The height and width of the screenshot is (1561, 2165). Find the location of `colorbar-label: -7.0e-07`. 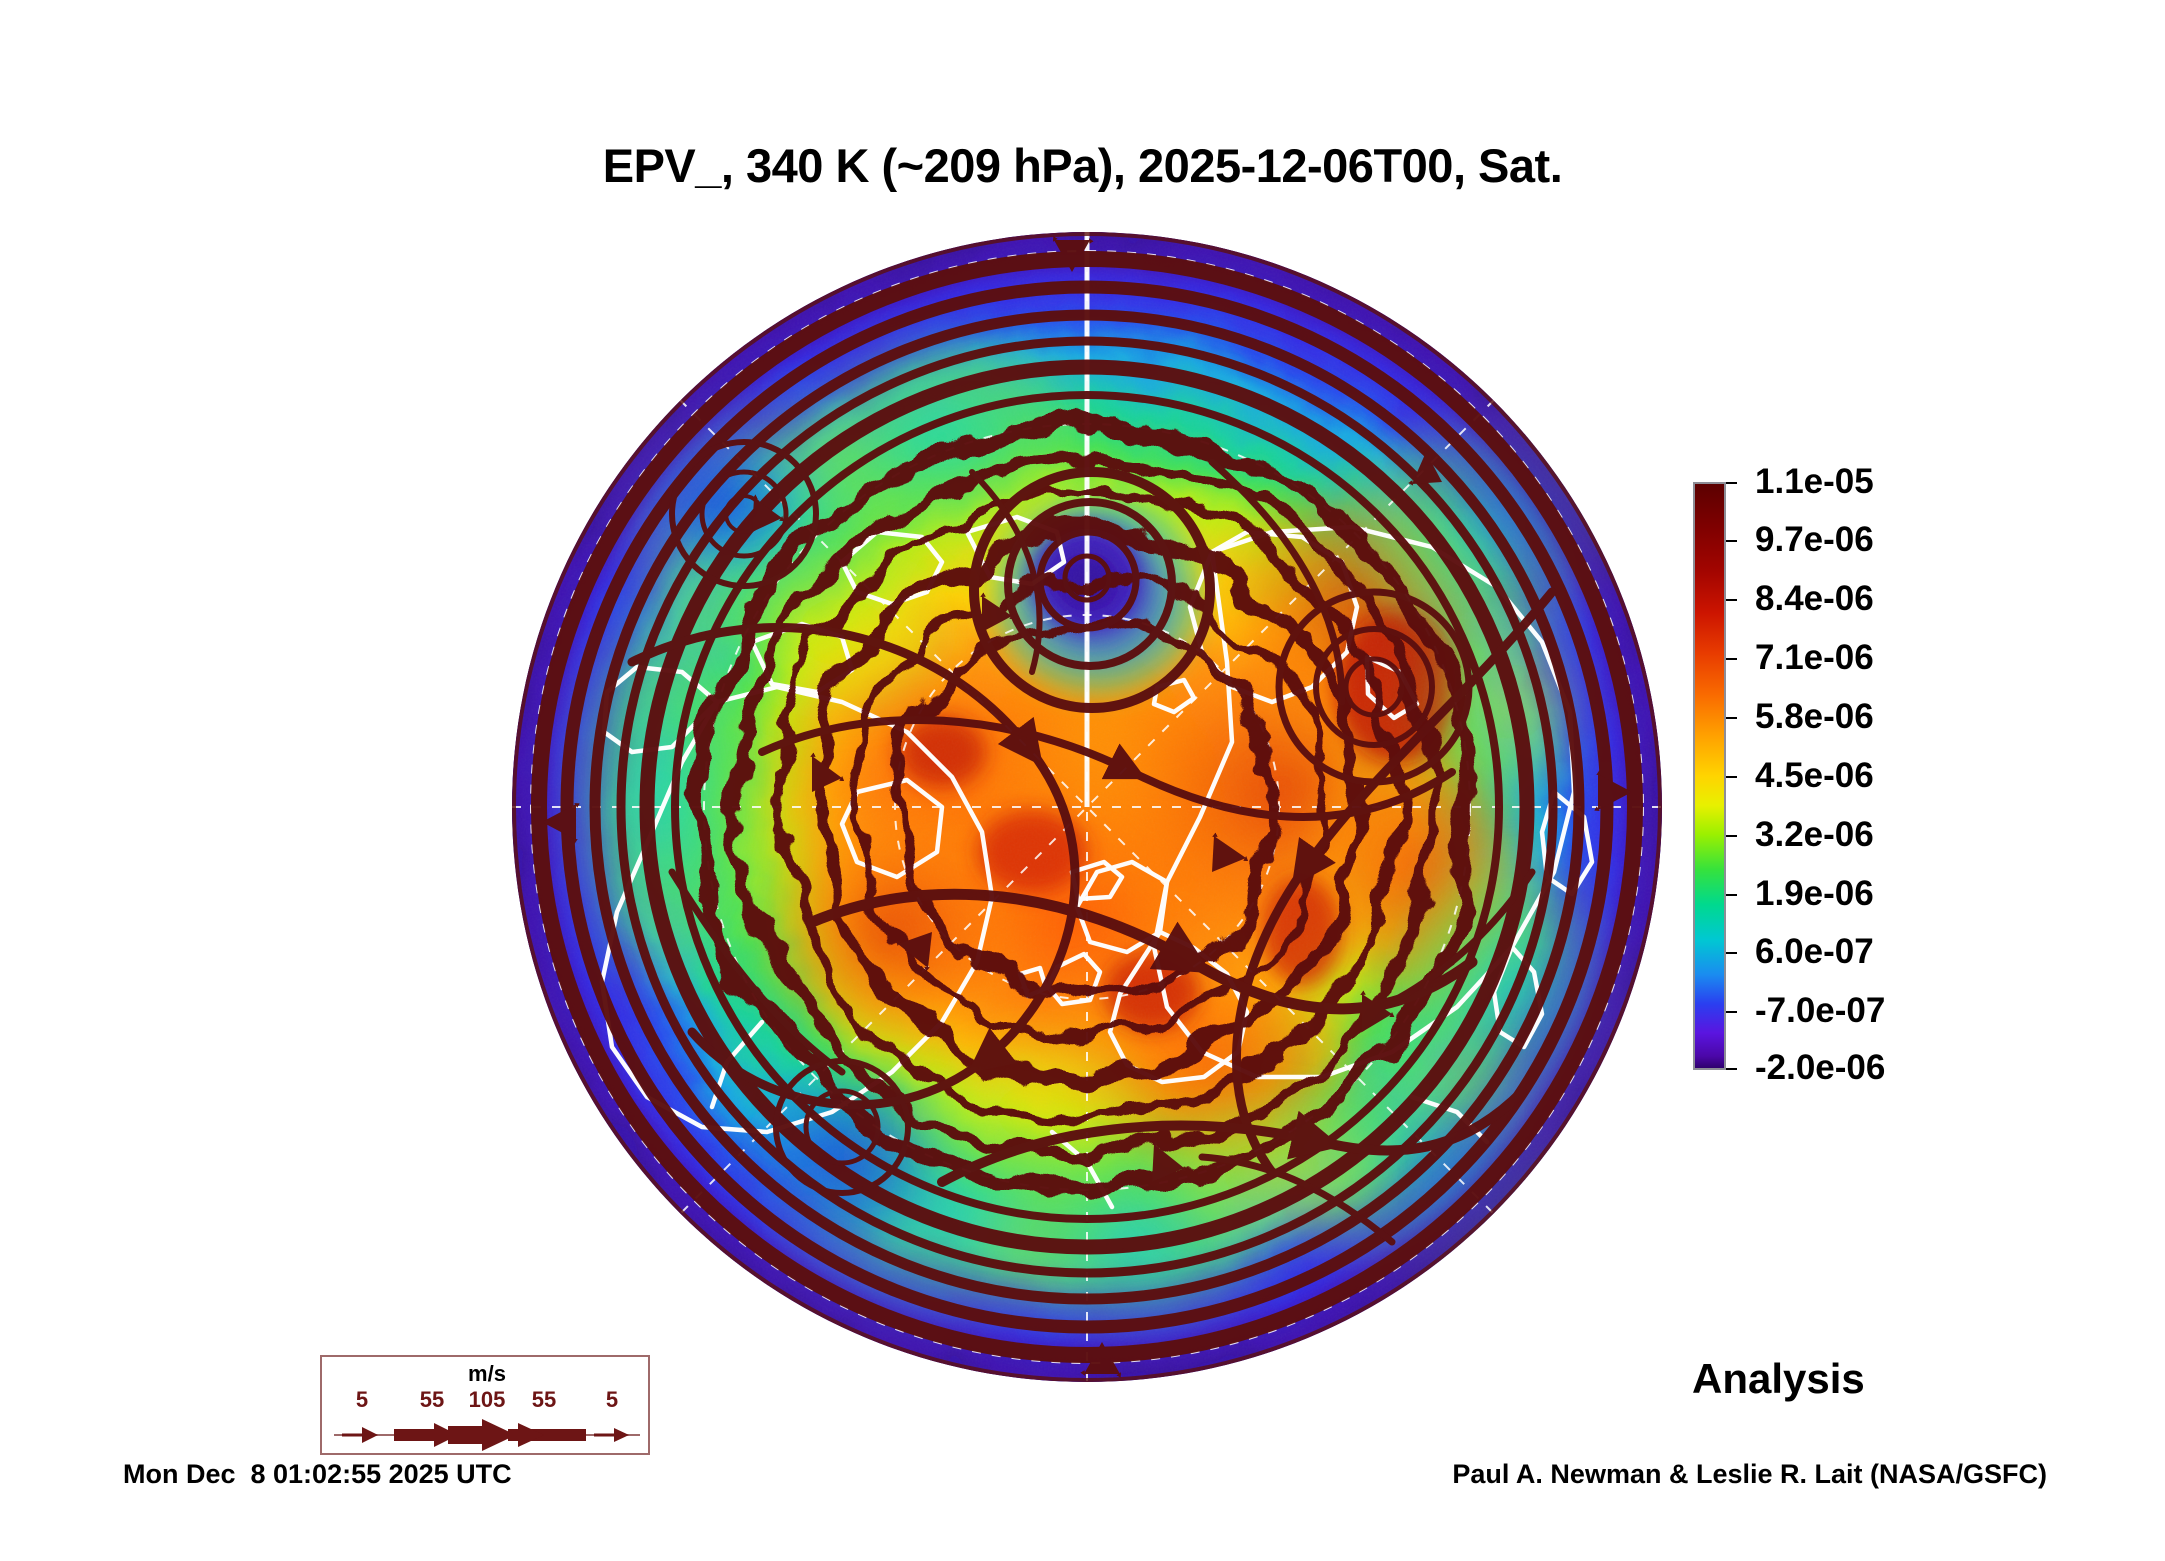

colorbar-label: -7.0e-07 is located at coordinates (1820, 1010).